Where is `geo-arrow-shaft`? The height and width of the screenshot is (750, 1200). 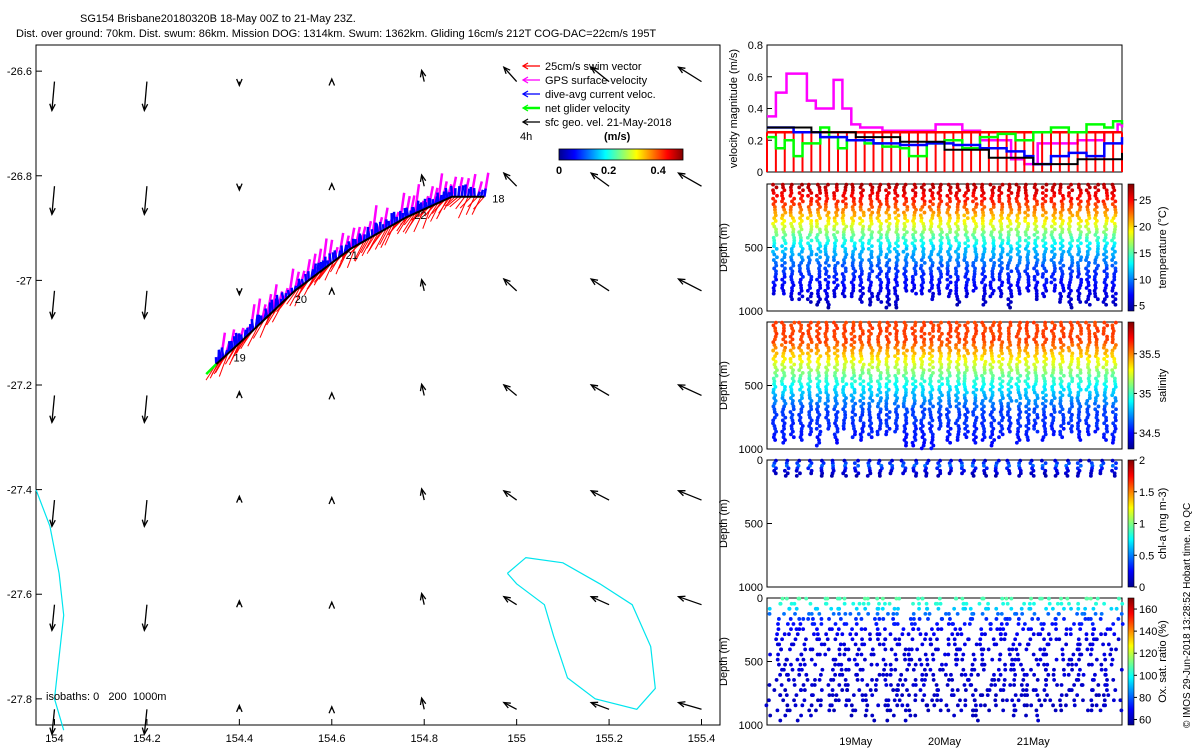
geo-arrow-shaft is located at coordinates (510, 706).